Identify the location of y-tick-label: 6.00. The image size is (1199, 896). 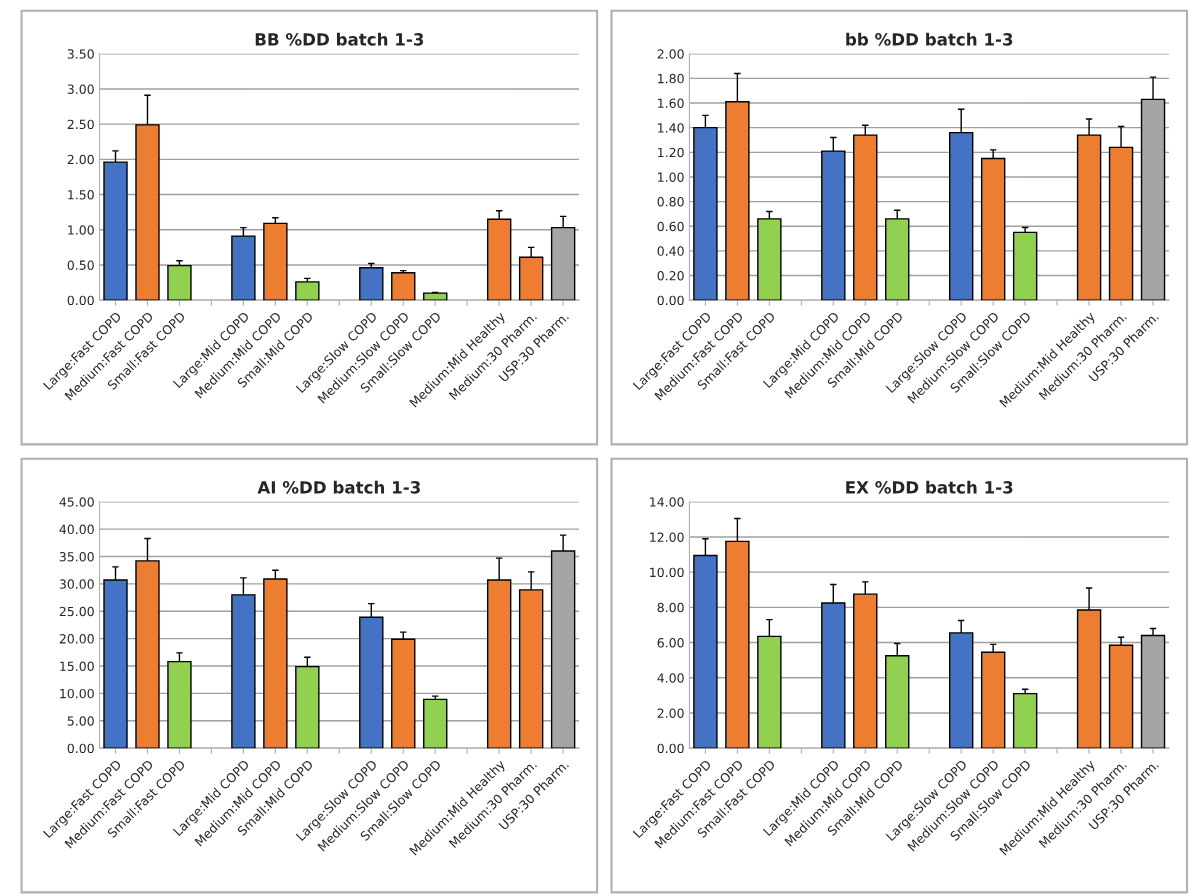
(670, 643).